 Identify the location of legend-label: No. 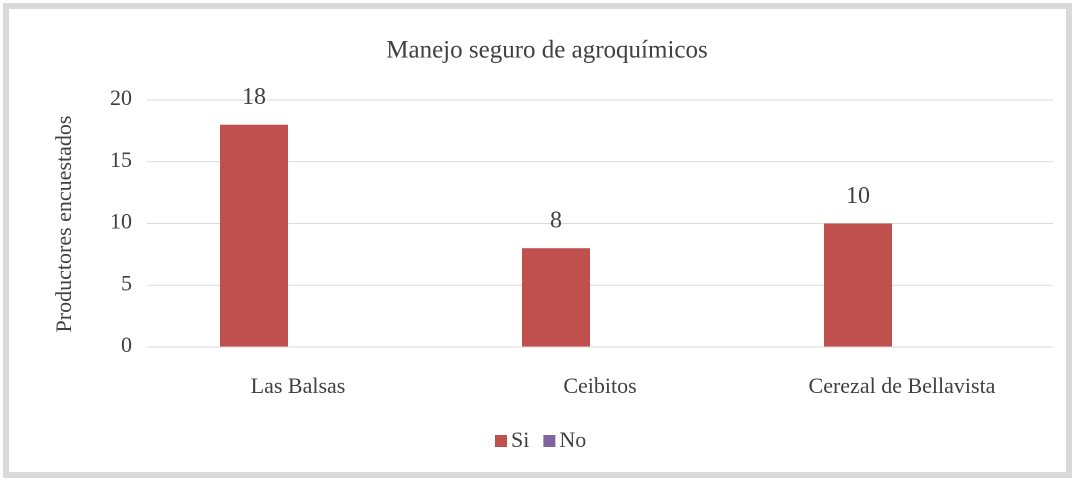
(572, 439).